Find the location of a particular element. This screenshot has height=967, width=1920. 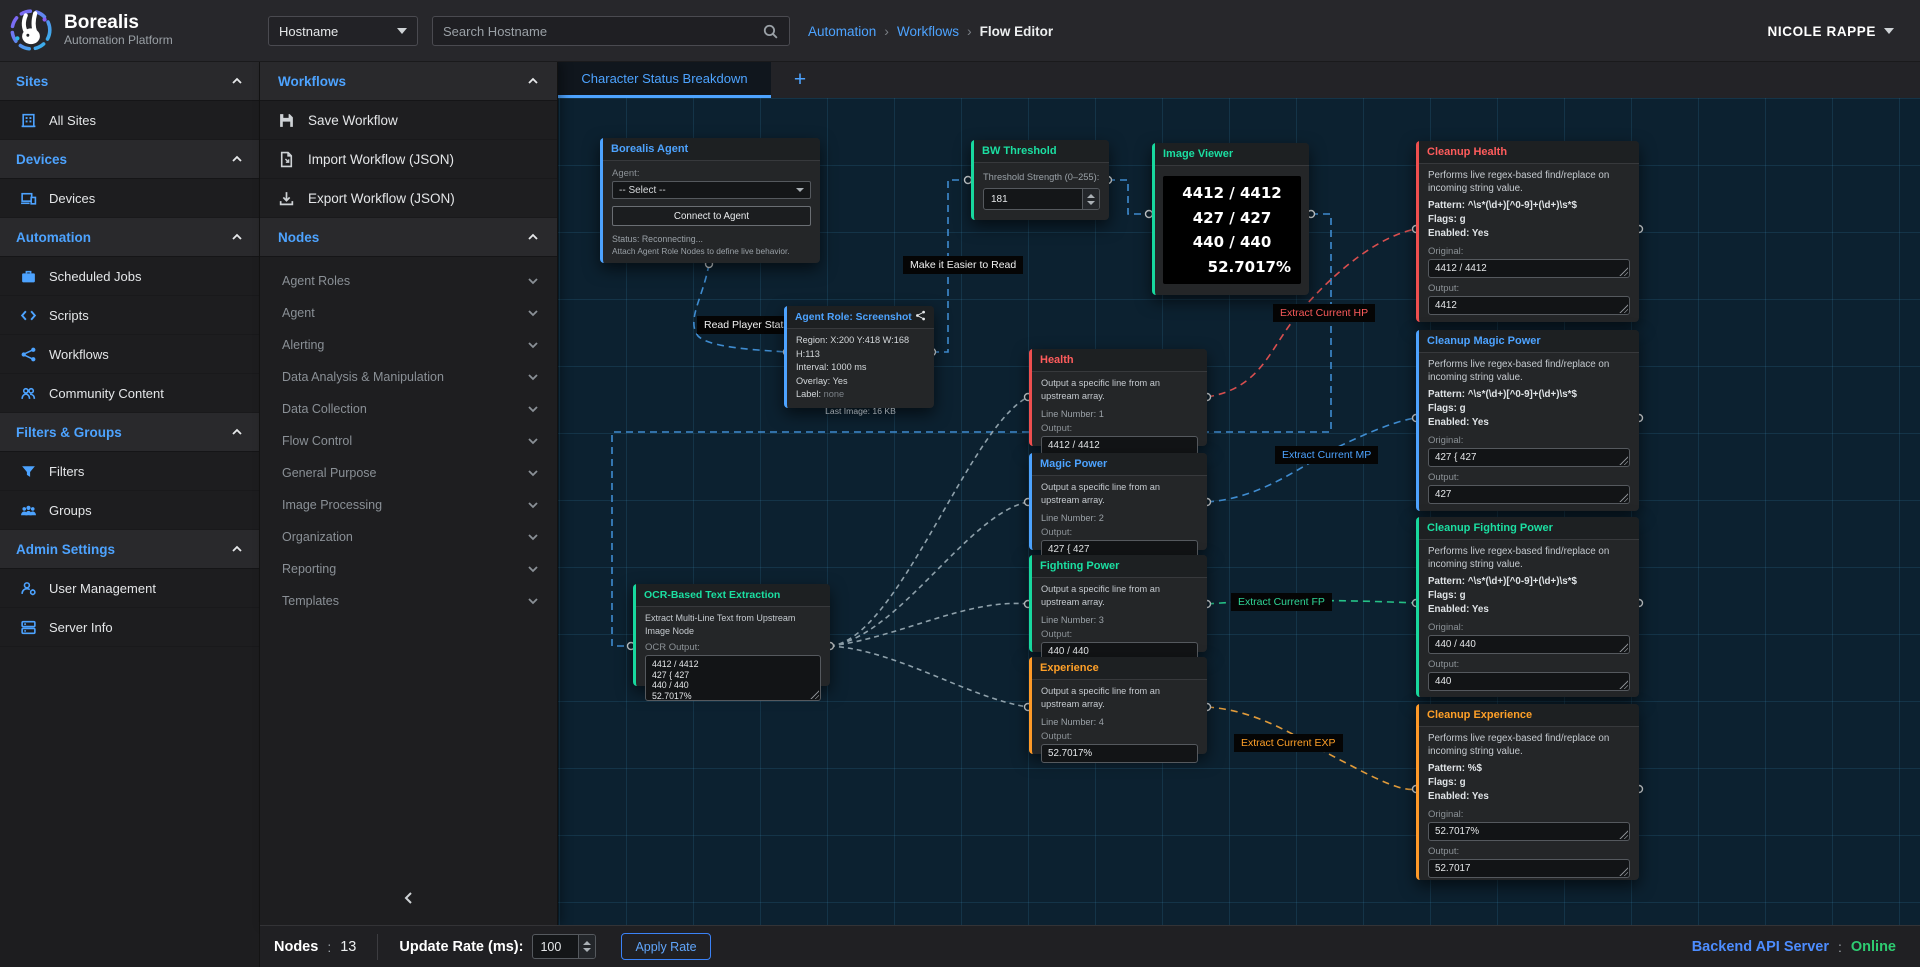

node-category-general-purpose: General Purpose is located at coordinates (408, 473).